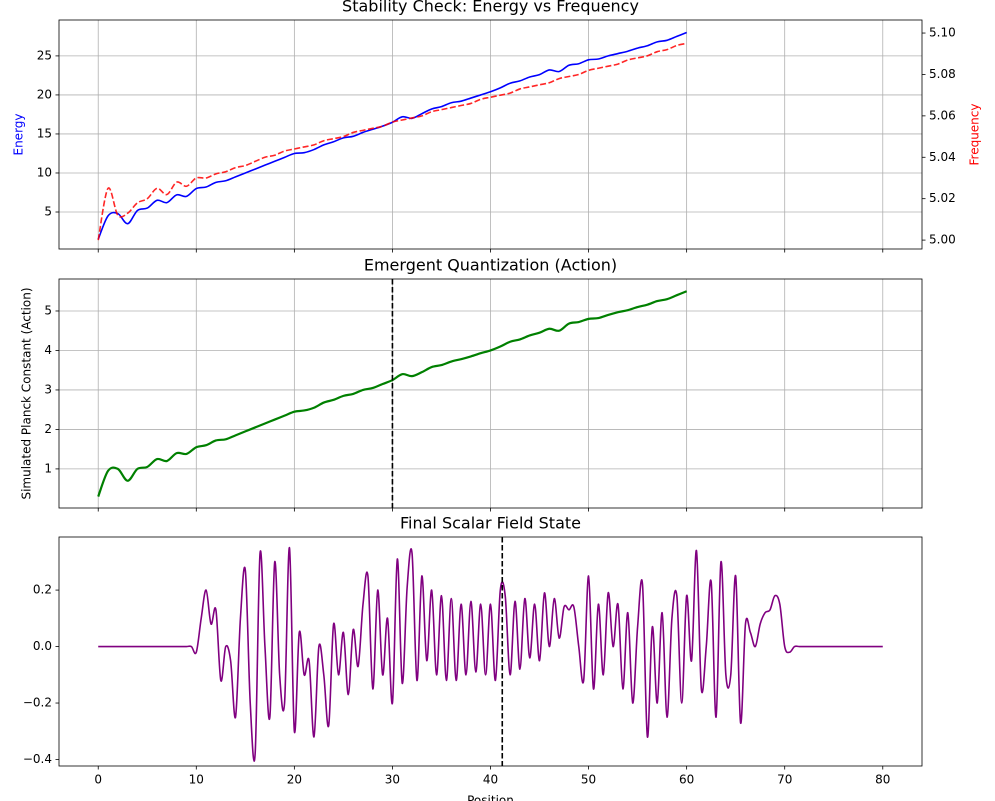 The width and height of the screenshot is (995, 801). What do you see at coordinates (942, 240) in the screenshot?
I see `y2-tick-label: 5.00` at bounding box center [942, 240].